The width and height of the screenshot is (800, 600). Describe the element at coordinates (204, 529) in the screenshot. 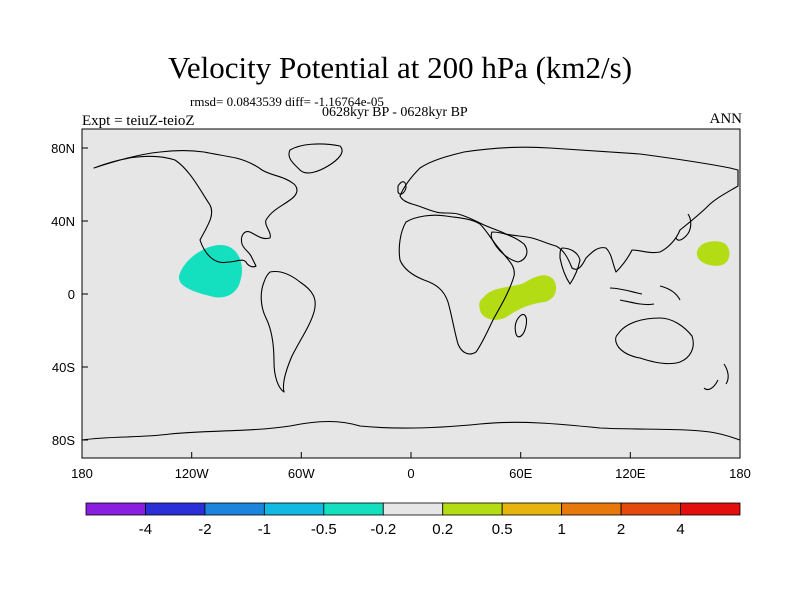

I see `colorbar-level-label: -2` at that location.